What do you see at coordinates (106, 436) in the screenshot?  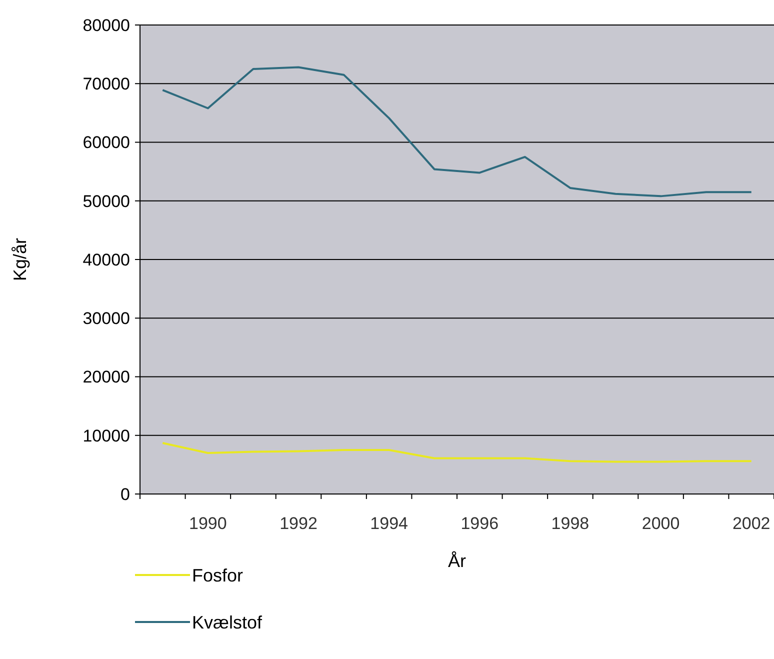 I see `y-tick-label: 10000` at bounding box center [106, 436].